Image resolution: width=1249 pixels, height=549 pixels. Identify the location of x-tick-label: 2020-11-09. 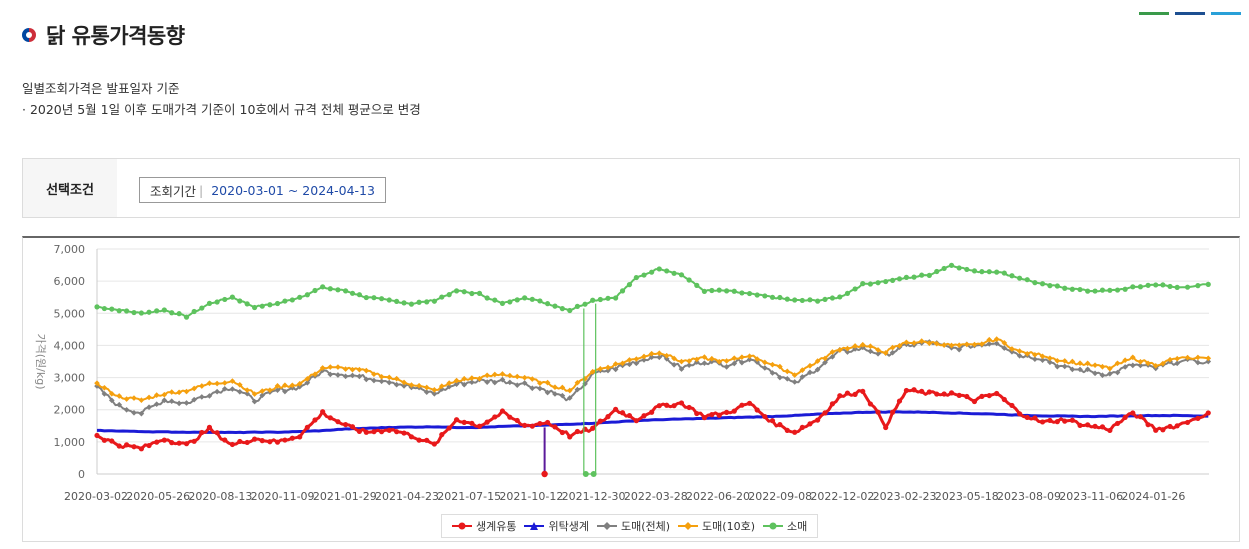
(283, 496).